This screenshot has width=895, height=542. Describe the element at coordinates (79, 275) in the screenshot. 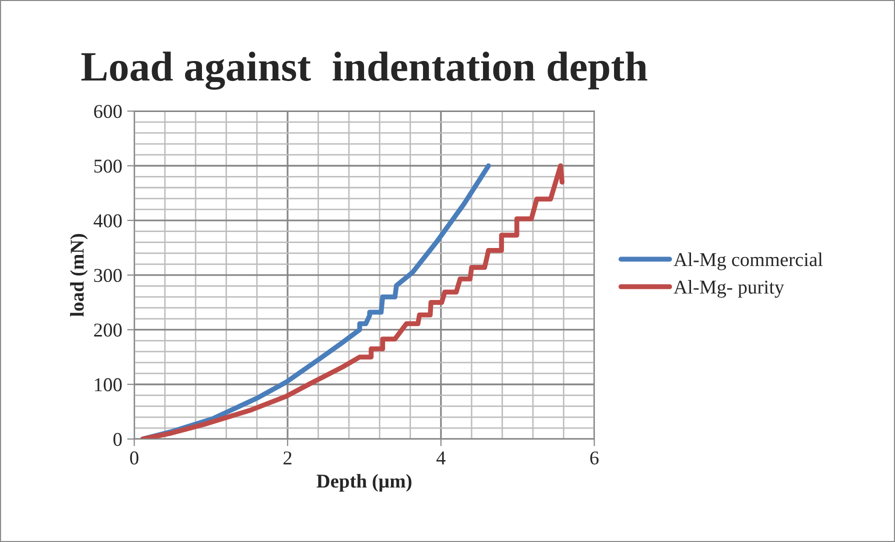

I see `y-axis-title: load (mN)` at that location.